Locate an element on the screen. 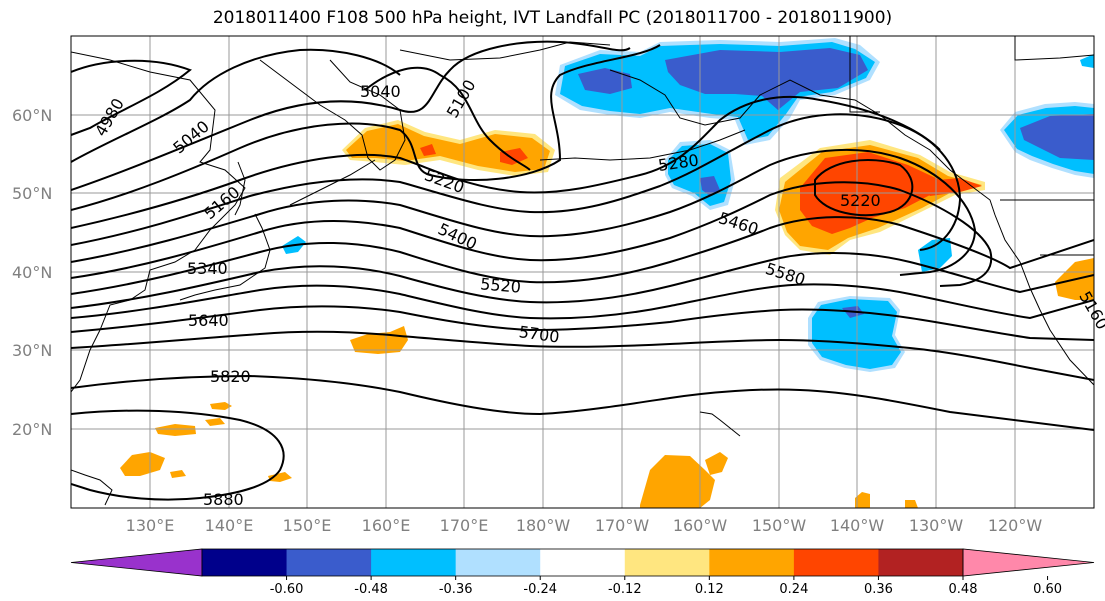 The width and height of the screenshot is (1105, 601). lon-label: 120°W is located at coordinates (1015, 525).